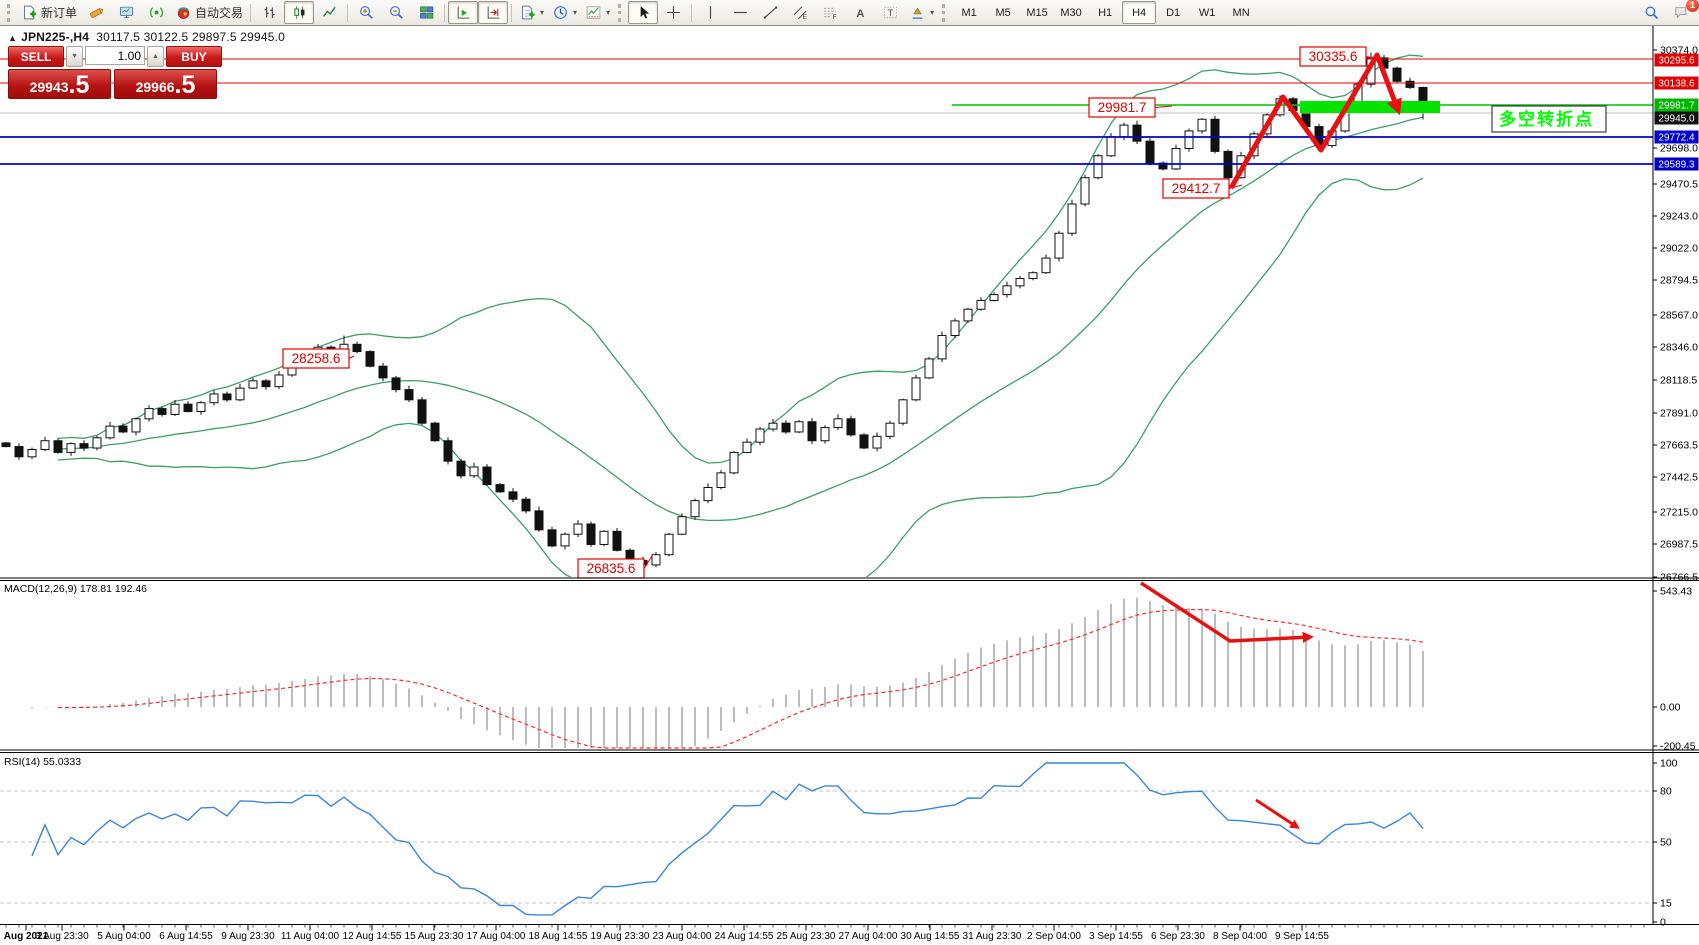  What do you see at coordinates (13, 38) in the screenshot?
I see `chart-window-icon: ▲` at bounding box center [13, 38].